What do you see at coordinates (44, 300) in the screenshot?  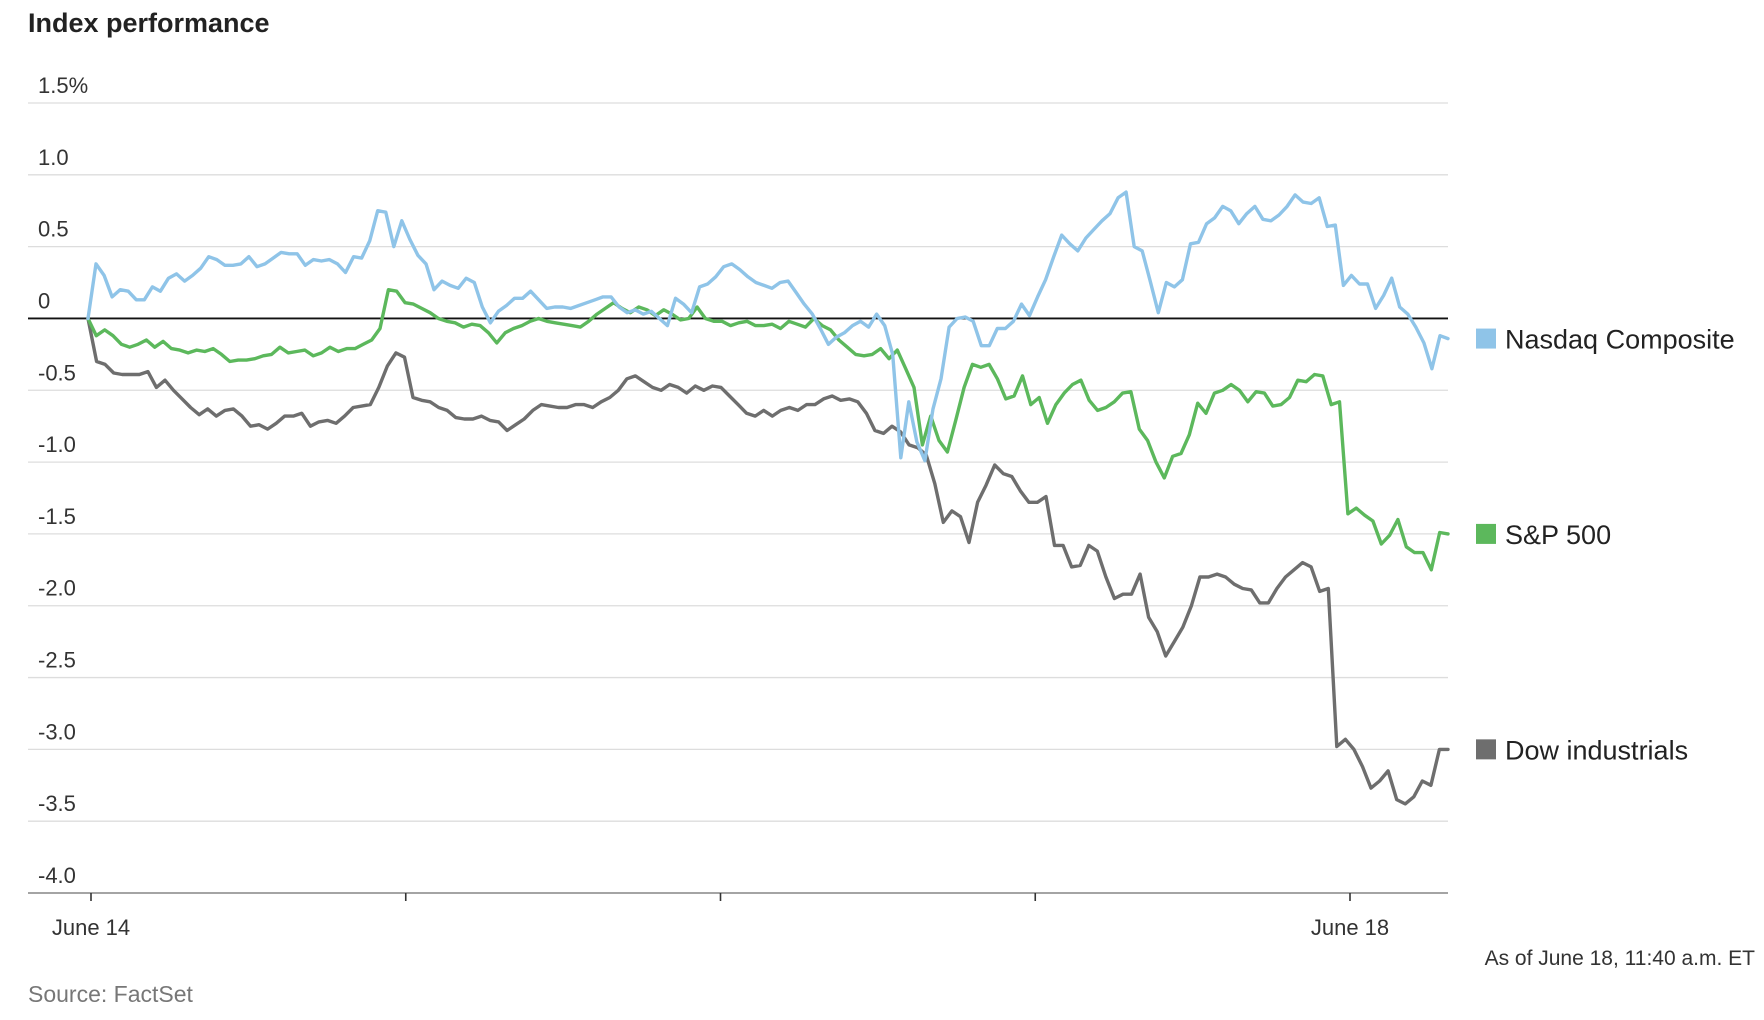 I see `y-tick-label: 0` at bounding box center [44, 300].